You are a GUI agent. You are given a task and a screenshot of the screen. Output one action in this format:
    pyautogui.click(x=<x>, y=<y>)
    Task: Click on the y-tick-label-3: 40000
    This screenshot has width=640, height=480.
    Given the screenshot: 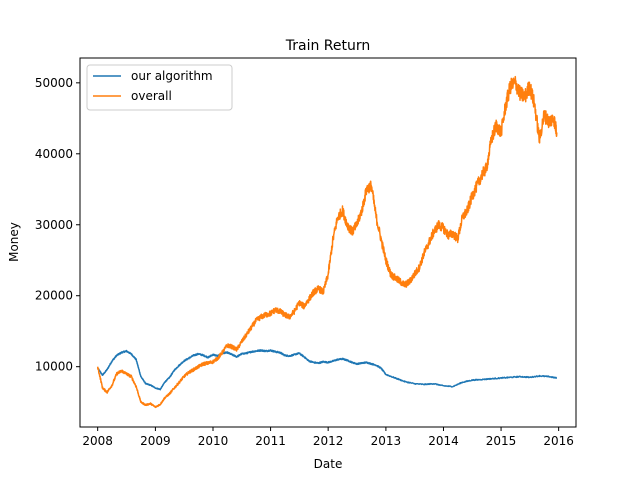 What is the action you would take?
    pyautogui.click(x=54, y=154)
    